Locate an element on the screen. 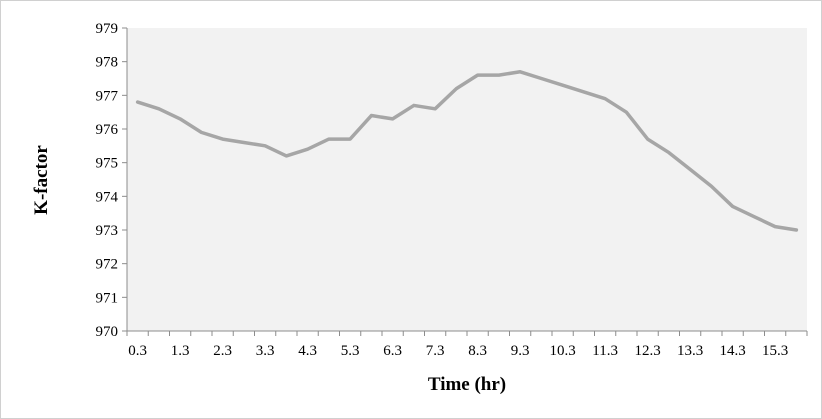 The width and height of the screenshot is (822, 419). x-tick-label: 7.3 is located at coordinates (435, 351).